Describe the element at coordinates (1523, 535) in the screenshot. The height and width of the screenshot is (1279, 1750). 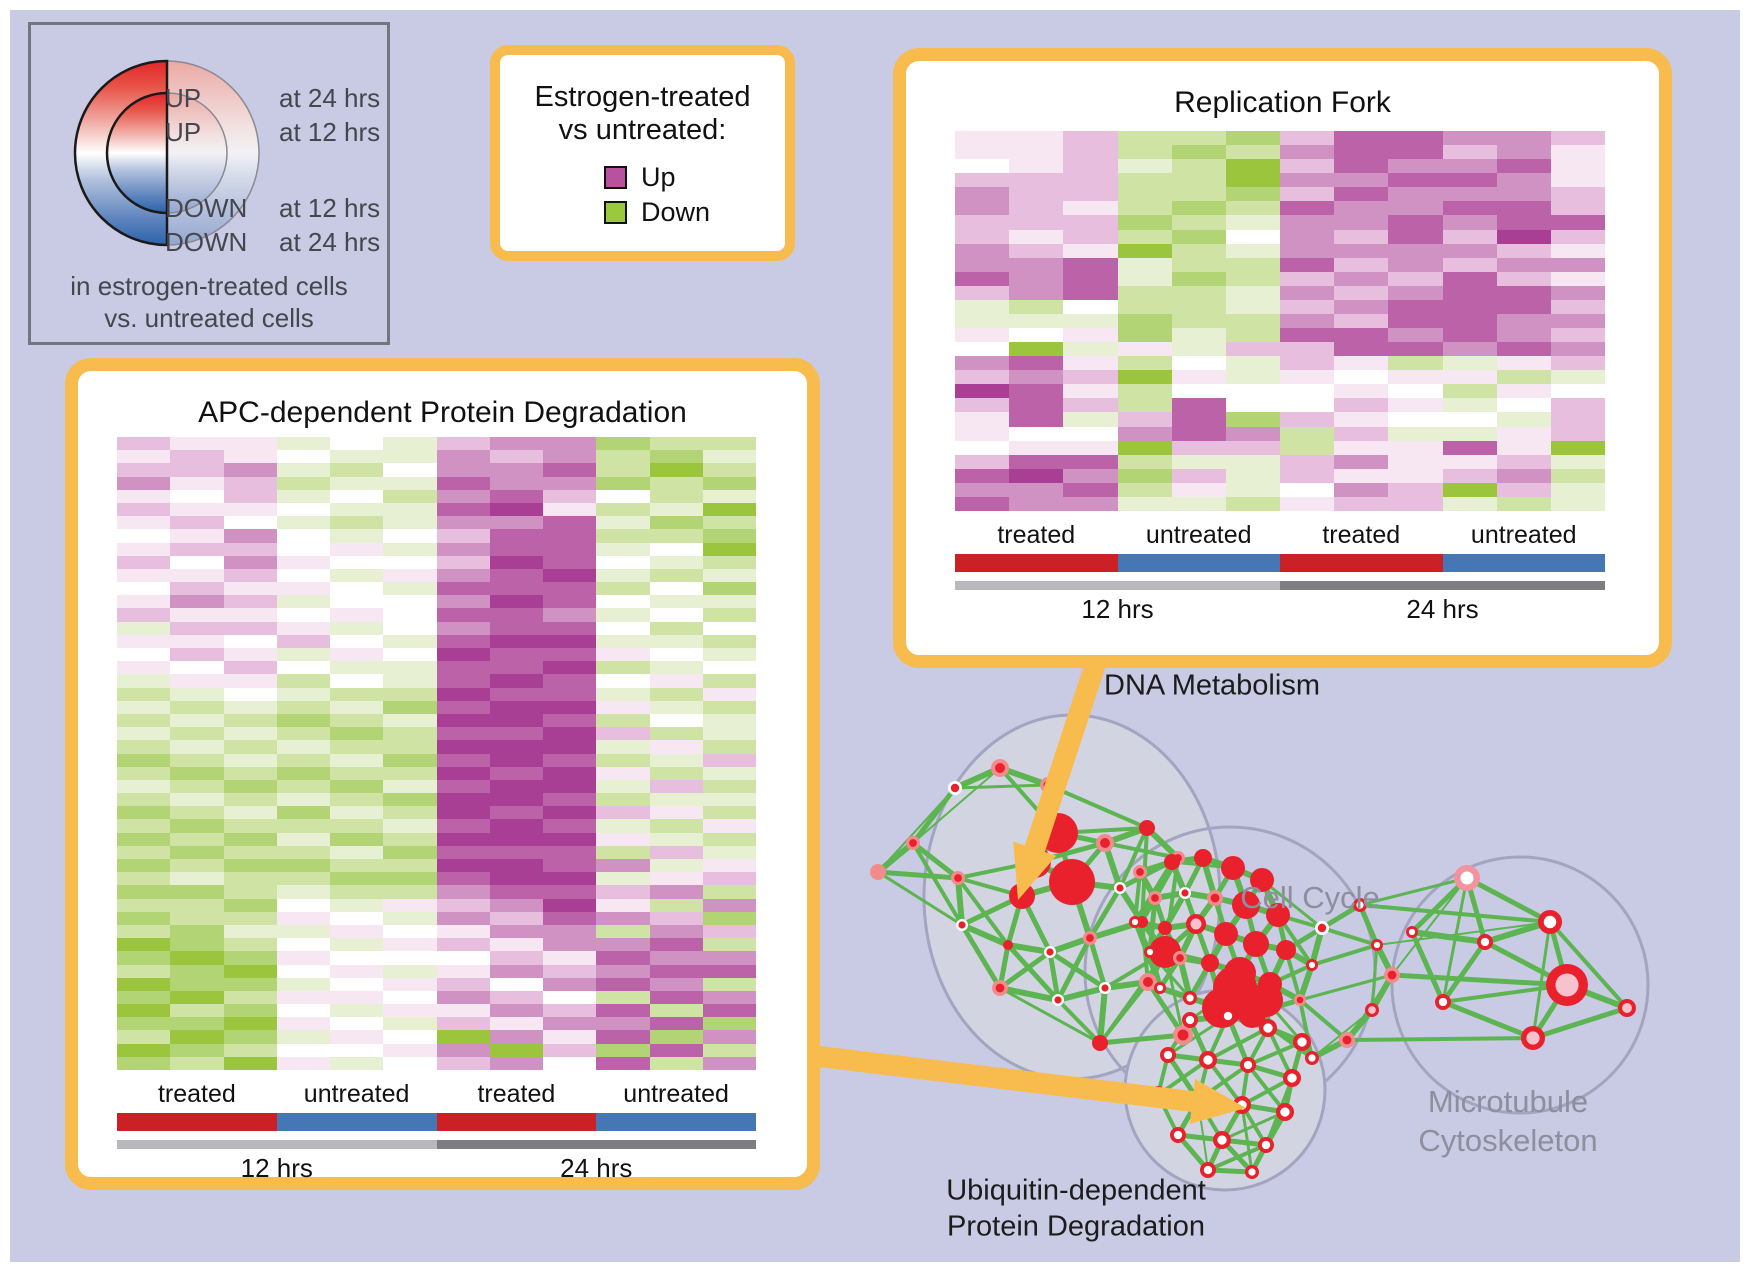
I see `rf-group-label-untreated-24: untreated` at that location.